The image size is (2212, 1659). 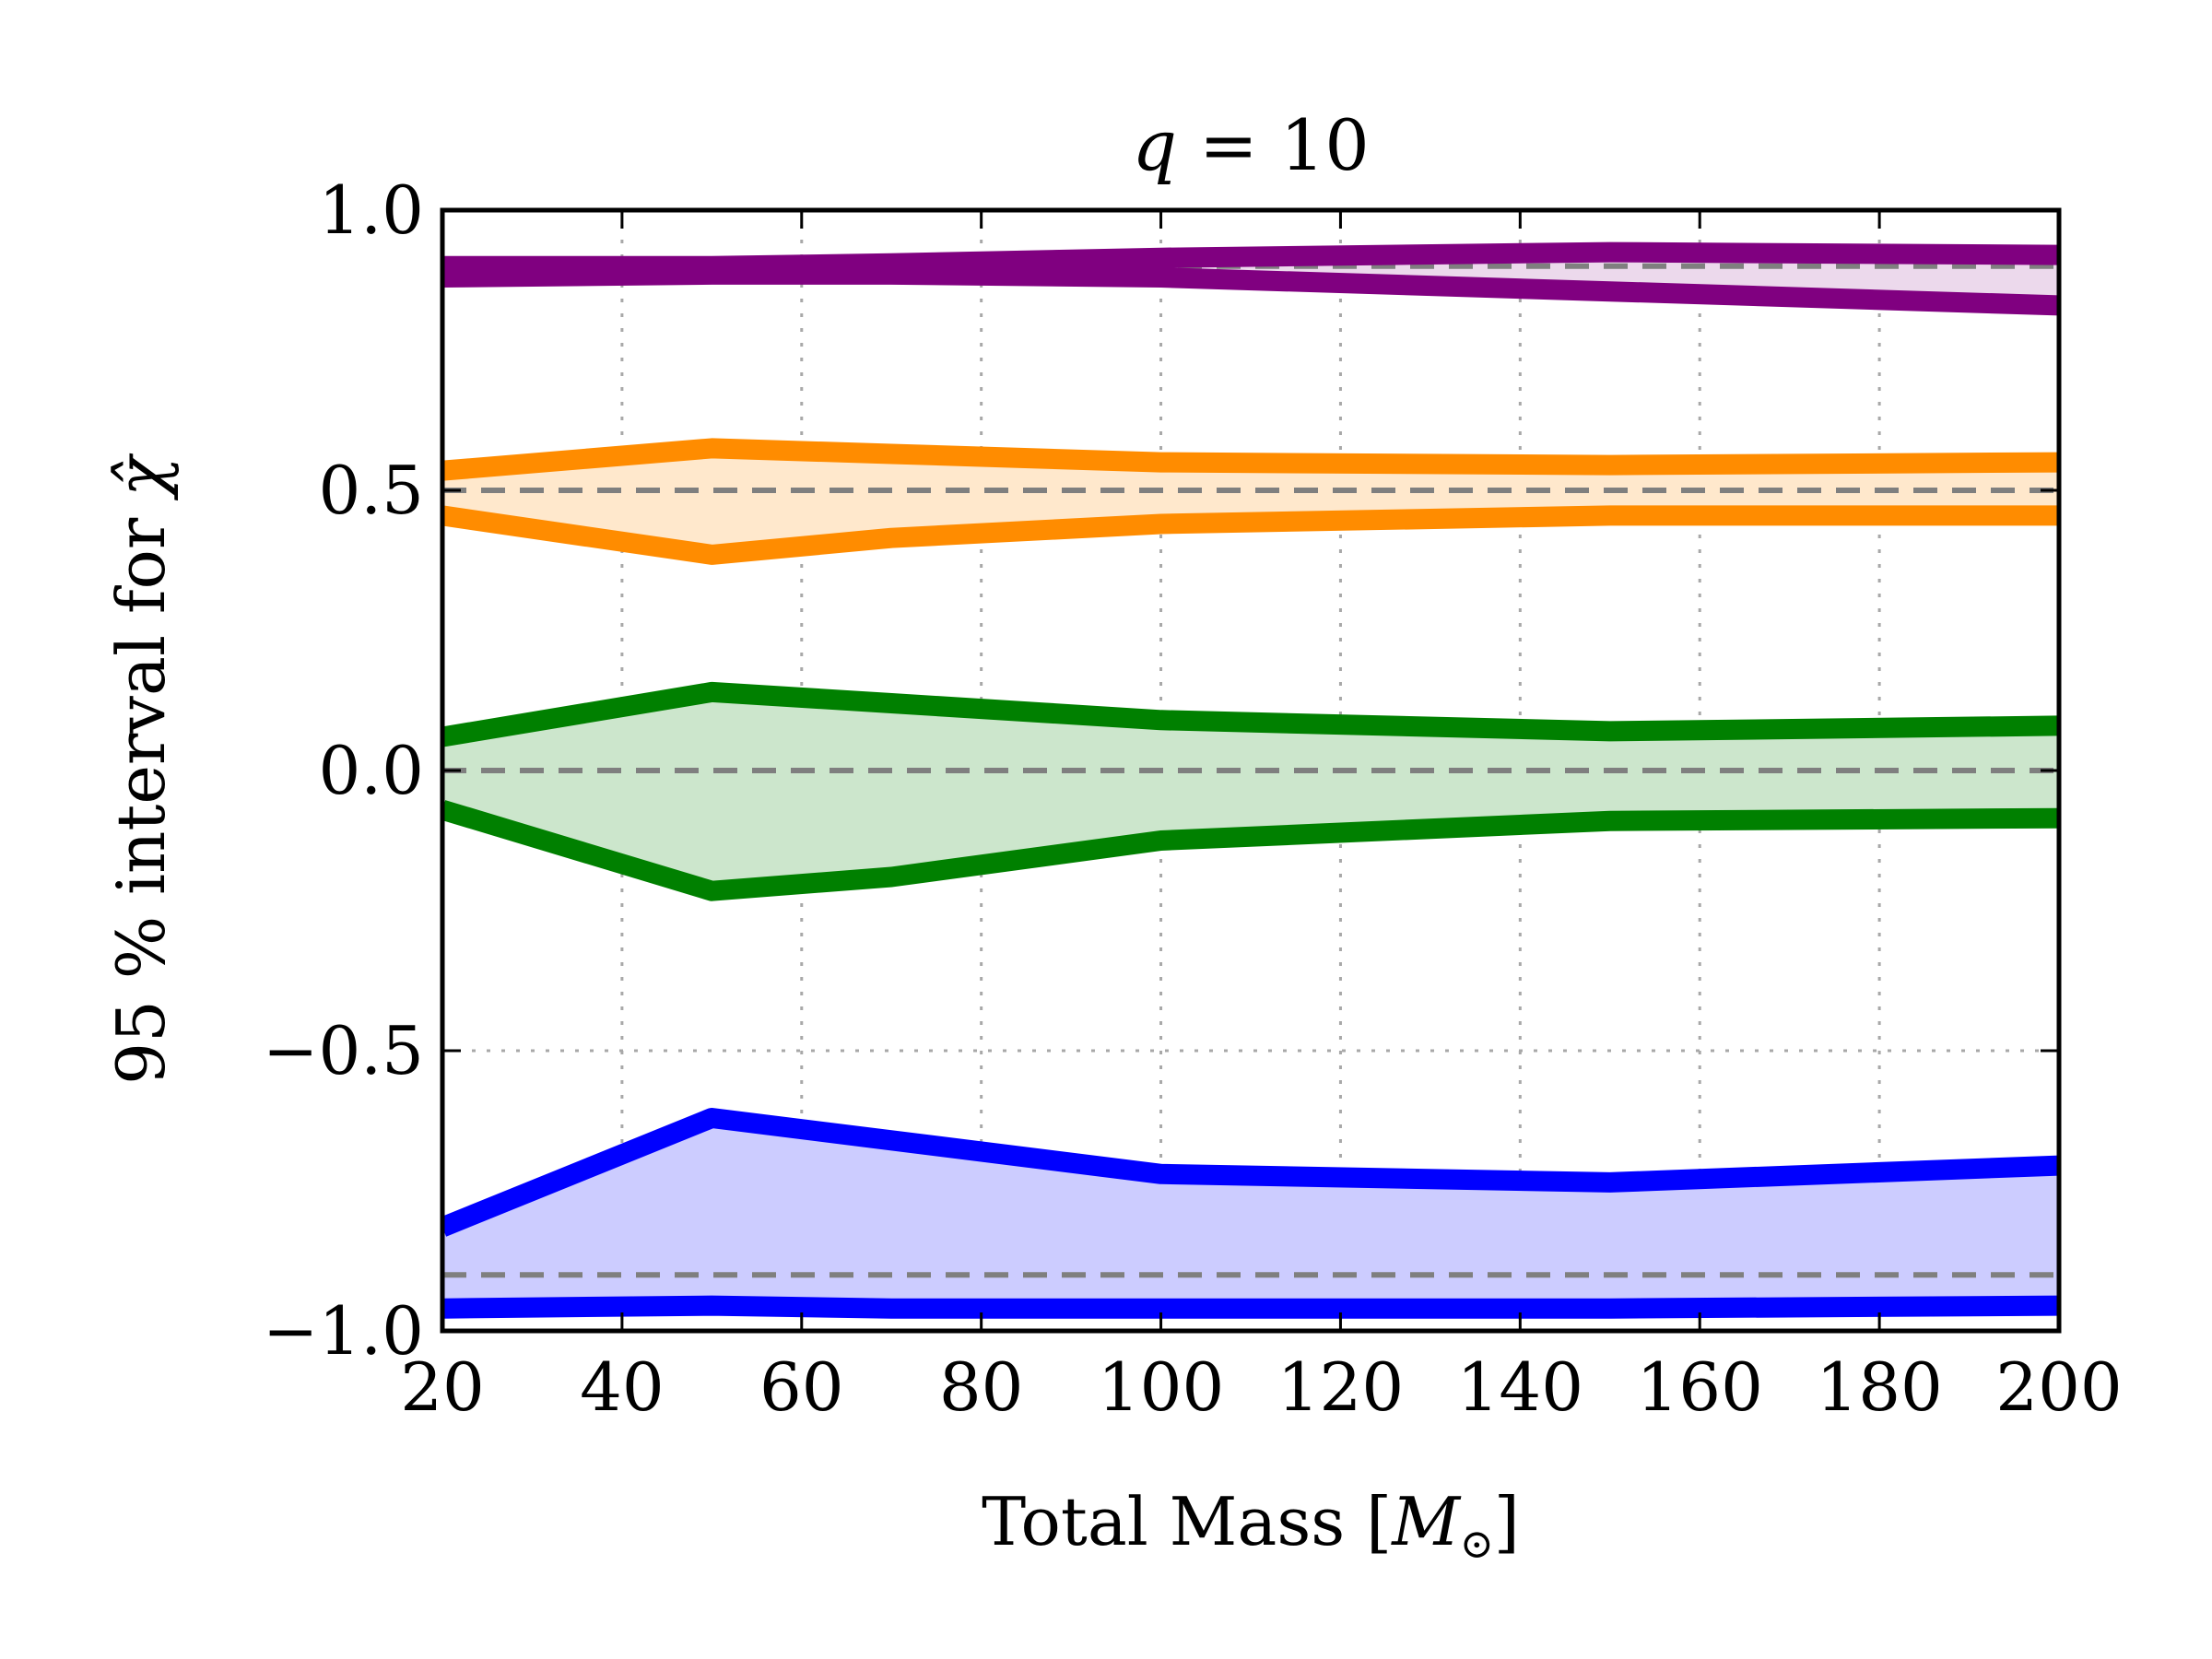 What do you see at coordinates (1477, 1544) in the screenshot?
I see `x-axis-title-subscript: ⊙` at bounding box center [1477, 1544].